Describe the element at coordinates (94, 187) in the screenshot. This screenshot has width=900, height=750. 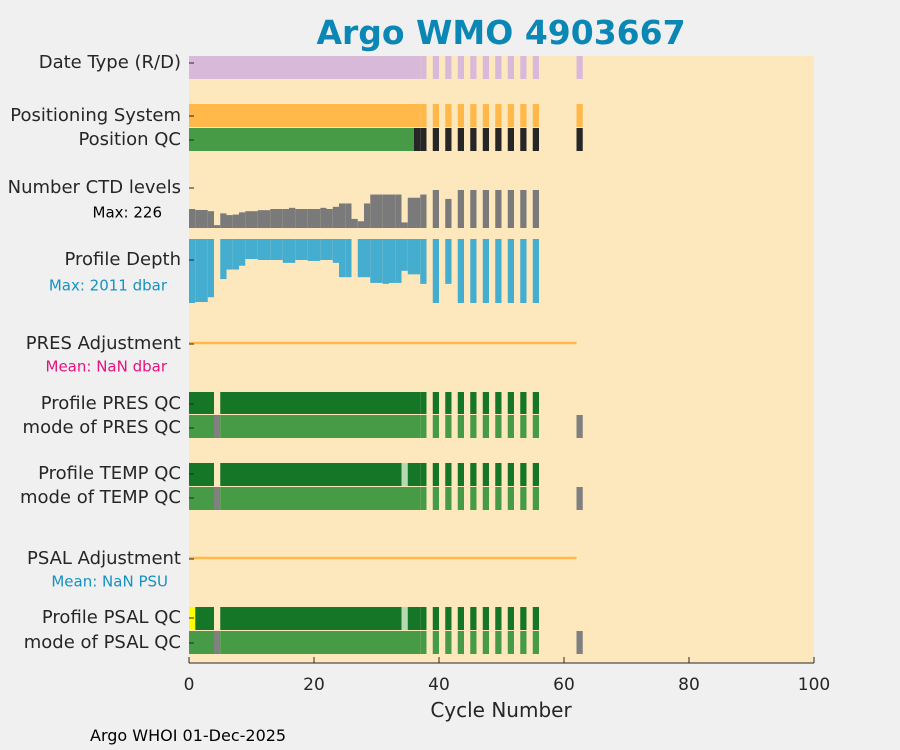
I see `ctd-levels-label: Number CTD levels` at that location.